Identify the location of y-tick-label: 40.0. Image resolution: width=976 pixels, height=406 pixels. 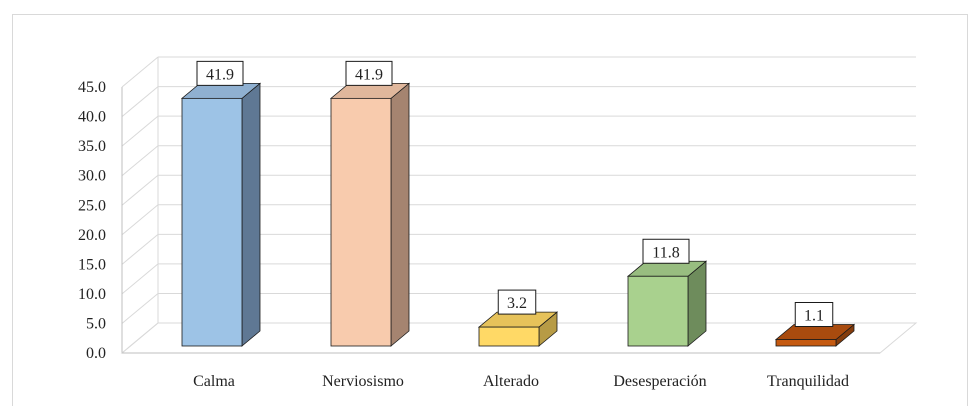
(92, 117).